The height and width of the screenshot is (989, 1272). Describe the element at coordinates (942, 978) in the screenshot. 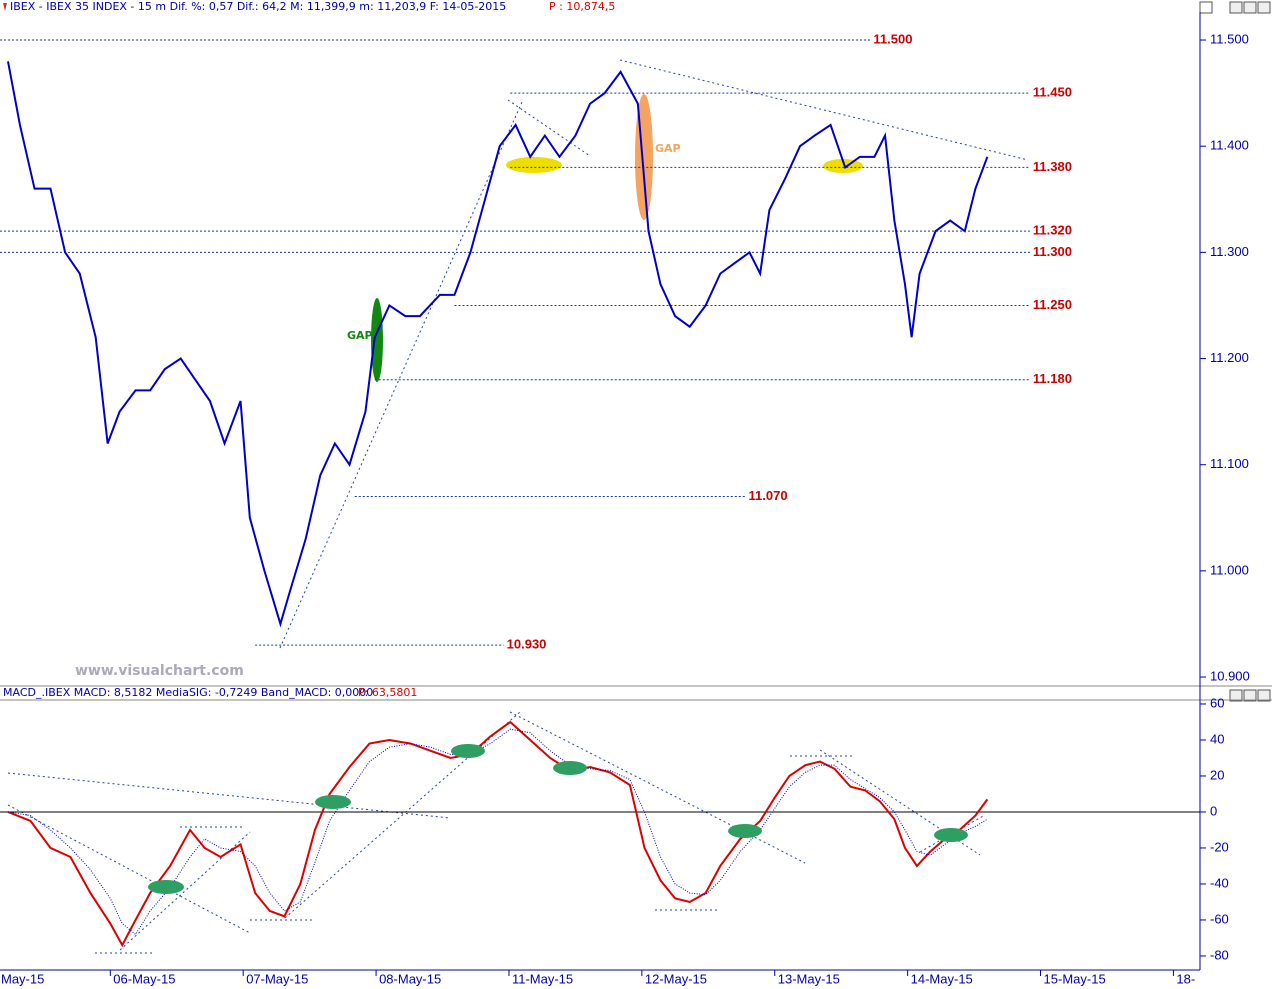

I see `x-tick-label: 14-May-15` at that location.